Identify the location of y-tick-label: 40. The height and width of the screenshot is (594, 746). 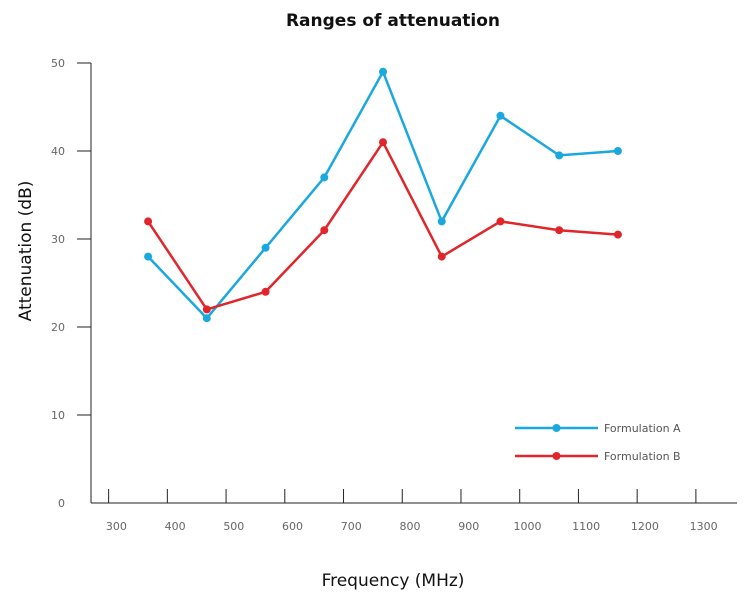
(58, 151).